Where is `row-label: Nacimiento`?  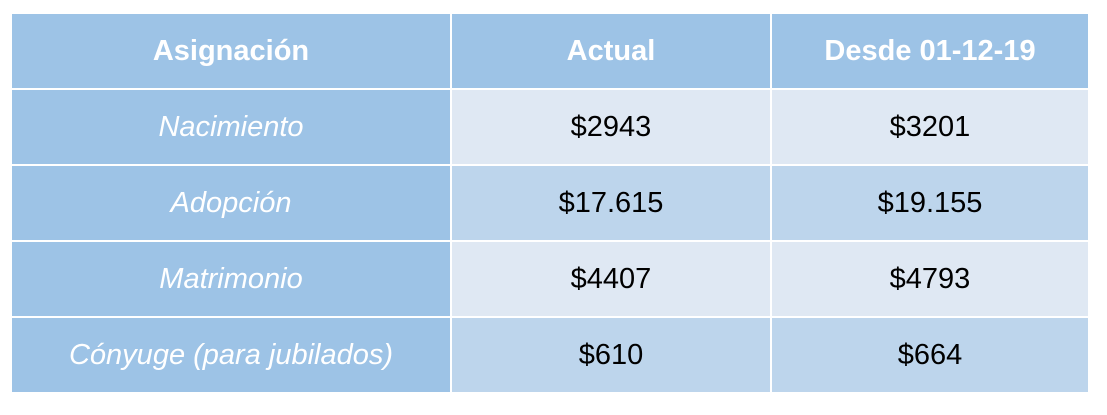 row-label: Nacimiento is located at coordinates (231, 127).